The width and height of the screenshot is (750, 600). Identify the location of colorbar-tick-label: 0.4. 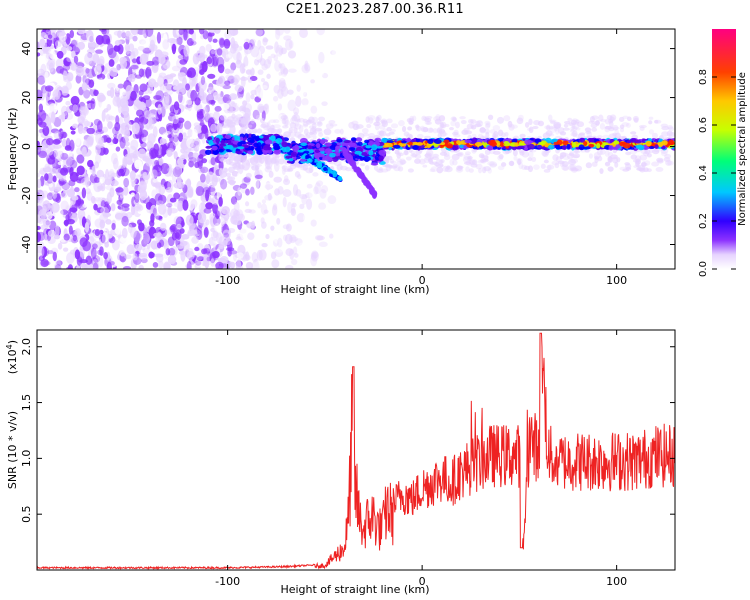
(703, 173).